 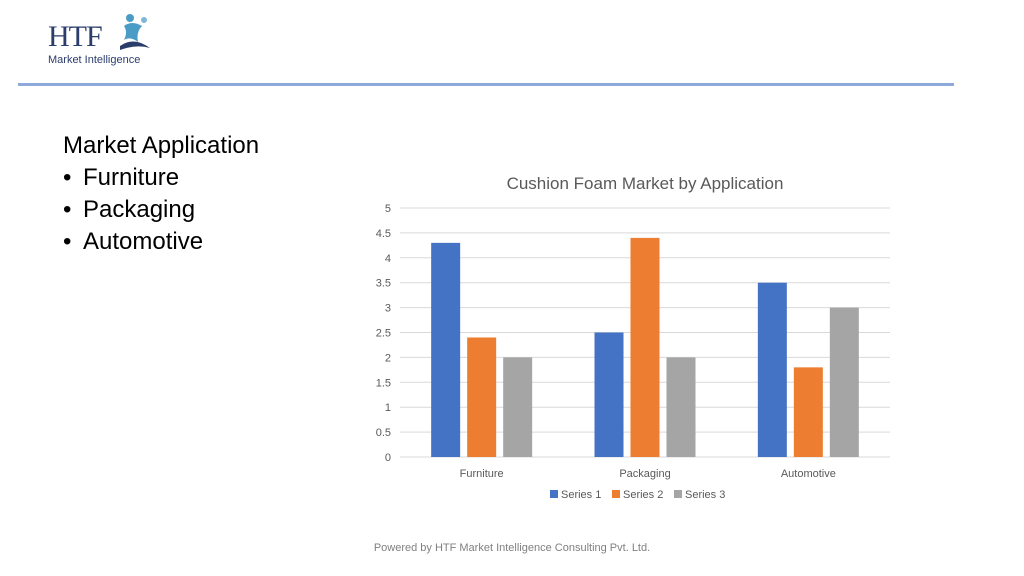 What do you see at coordinates (388, 209) in the screenshot?
I see `y-tick-label: 5` at bounding box center [388, 209].